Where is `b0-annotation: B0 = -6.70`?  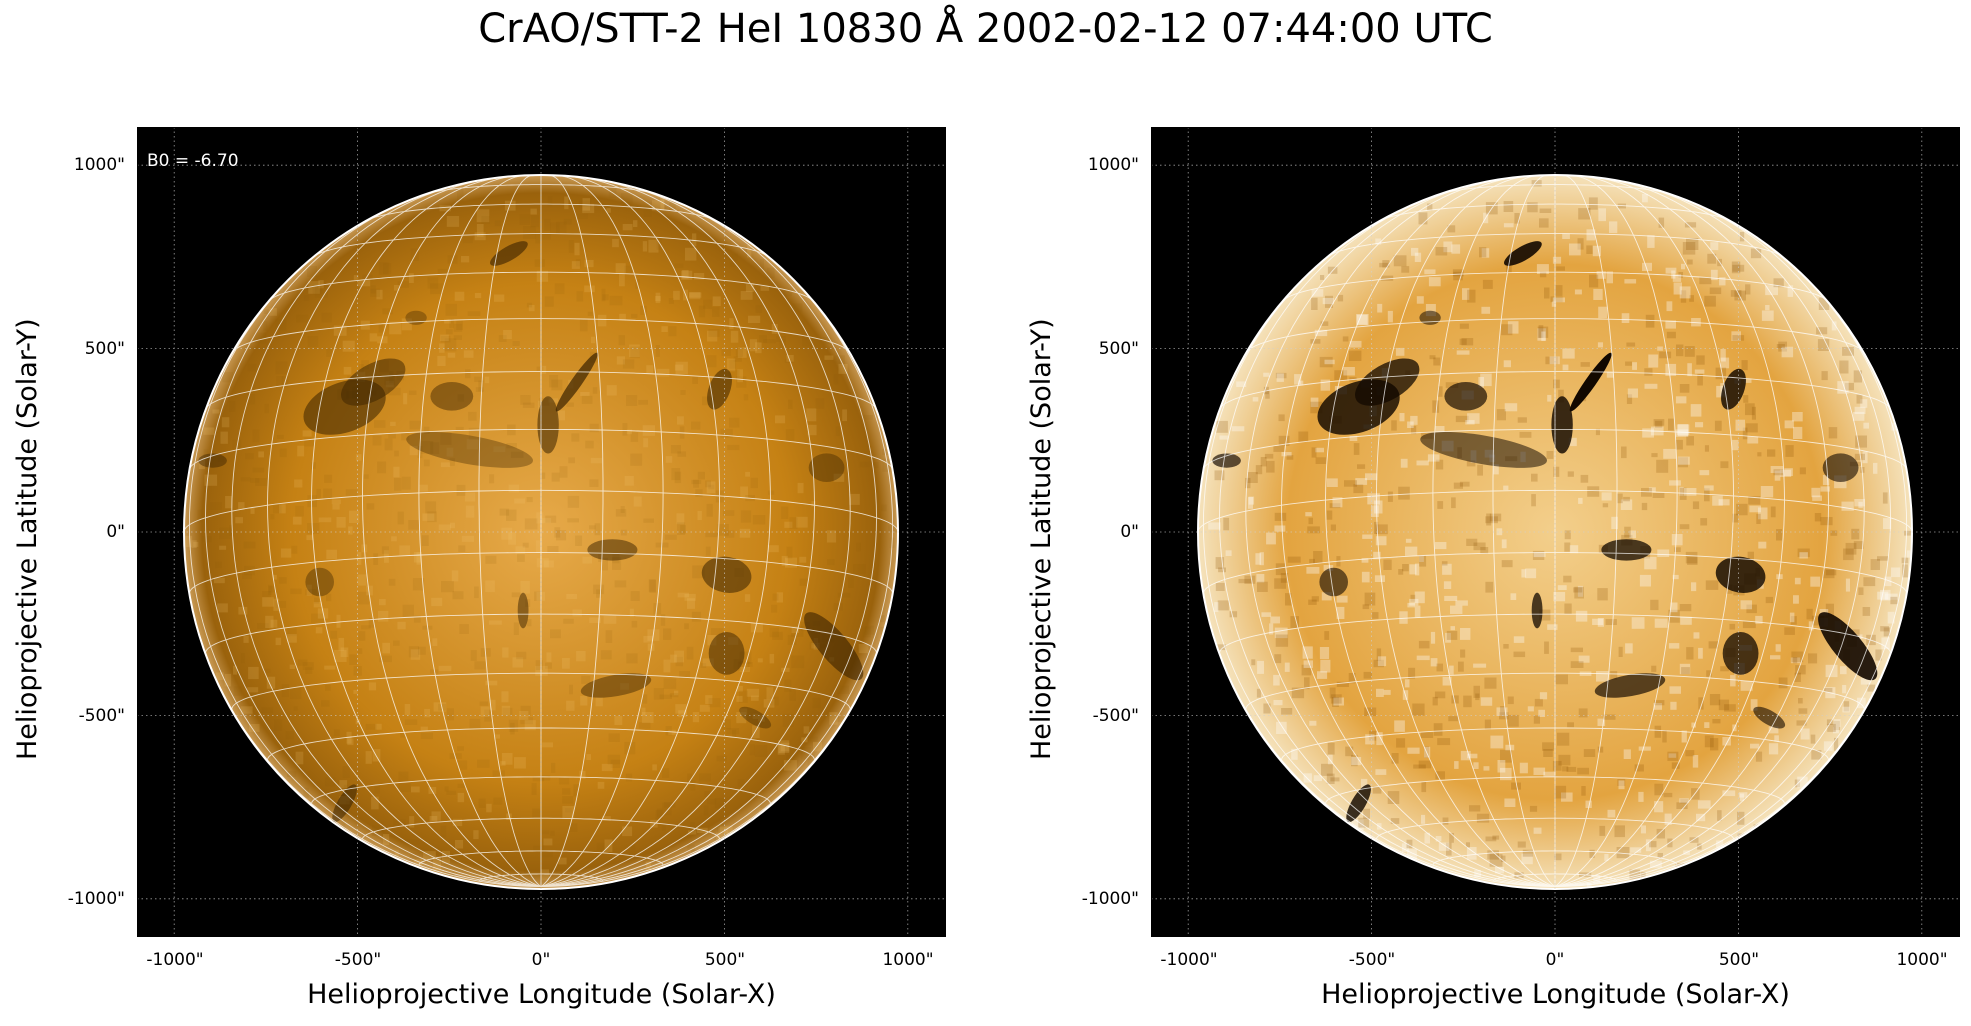
b0-annotation: B0 = -6.70 is located at coordinates (193, 161).